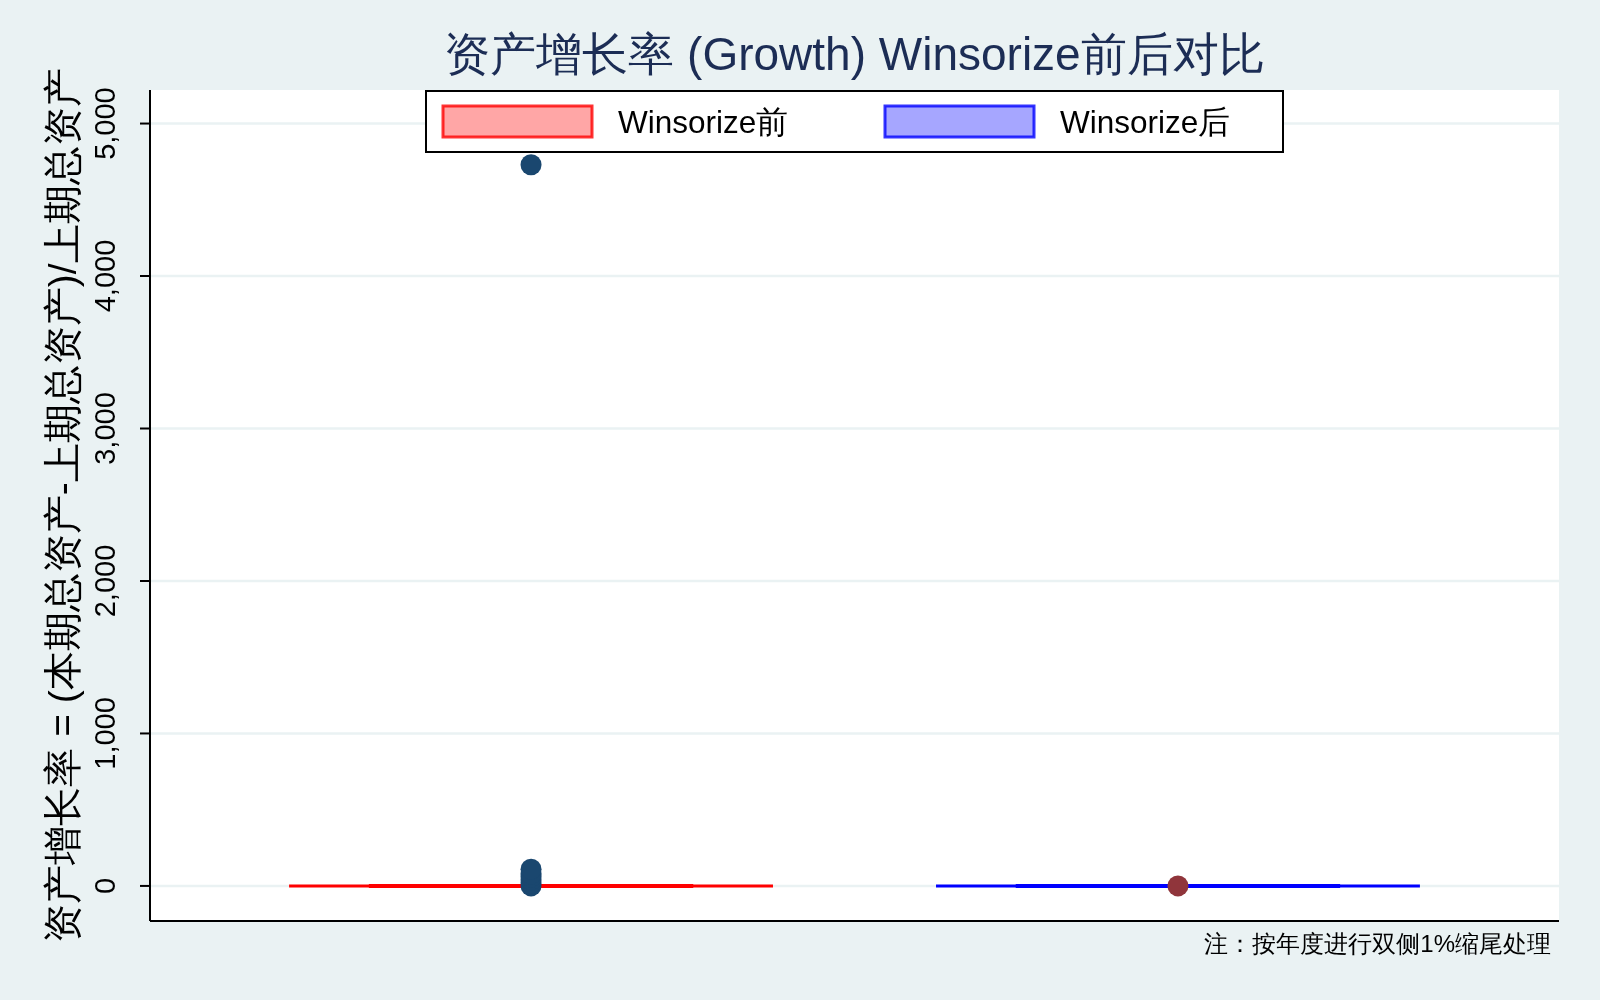 Image resolution: width=1600 pixels, height=1000 pixels. Describe the element at coordinates (105, 885) in the screenshot. I see `y-tick-label: 0` at that location.